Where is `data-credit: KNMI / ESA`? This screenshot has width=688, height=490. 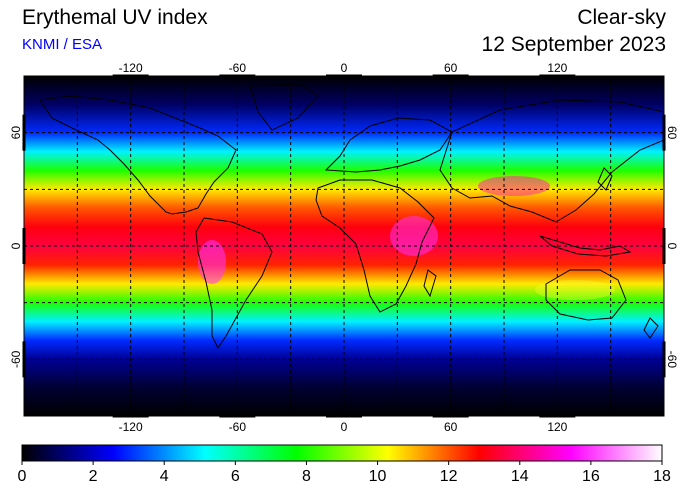 data-credit: KNMI / ESA is located at coordinates (62, 44).